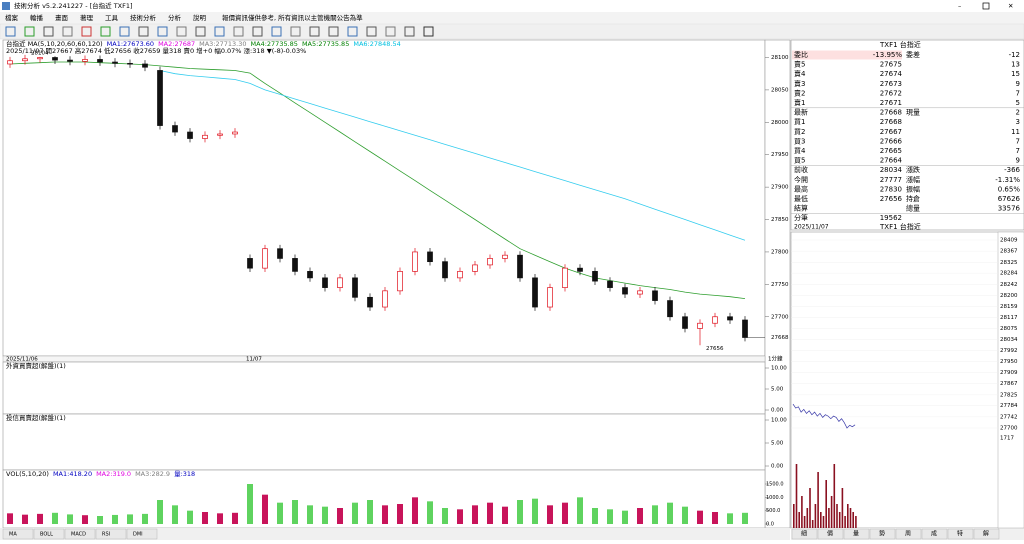 This screenshot has height=544, width=1024. I want to click on menu-item: 畫面, so click(62, 17).